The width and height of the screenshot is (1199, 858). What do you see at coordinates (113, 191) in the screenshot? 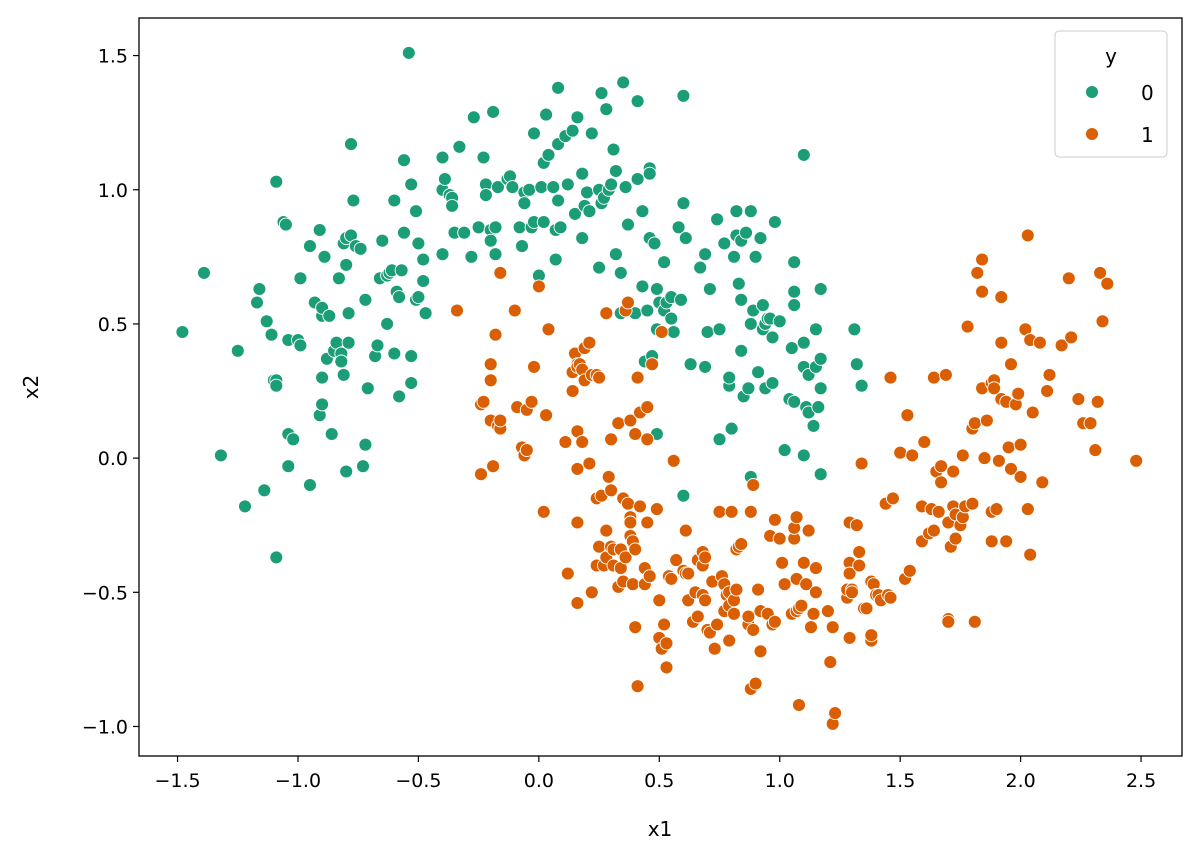
I see `y-tick-label: 1.0` at bounding box center [113, 191].